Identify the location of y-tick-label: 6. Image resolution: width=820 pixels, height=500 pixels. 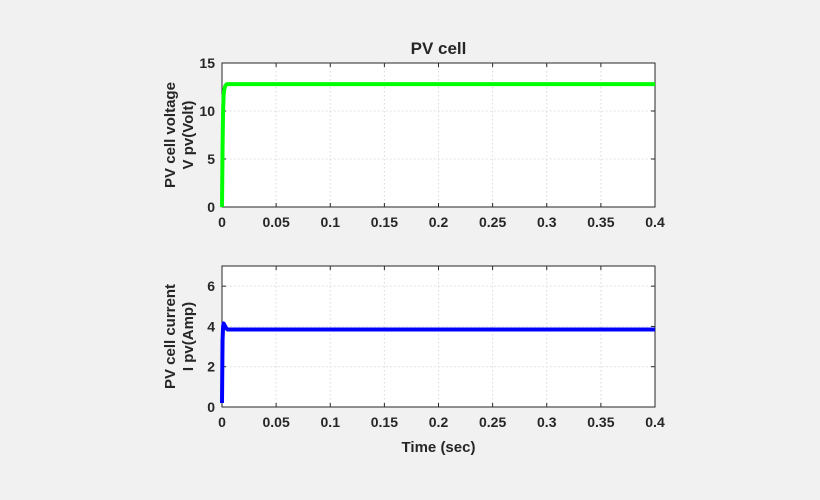
(211, 286).